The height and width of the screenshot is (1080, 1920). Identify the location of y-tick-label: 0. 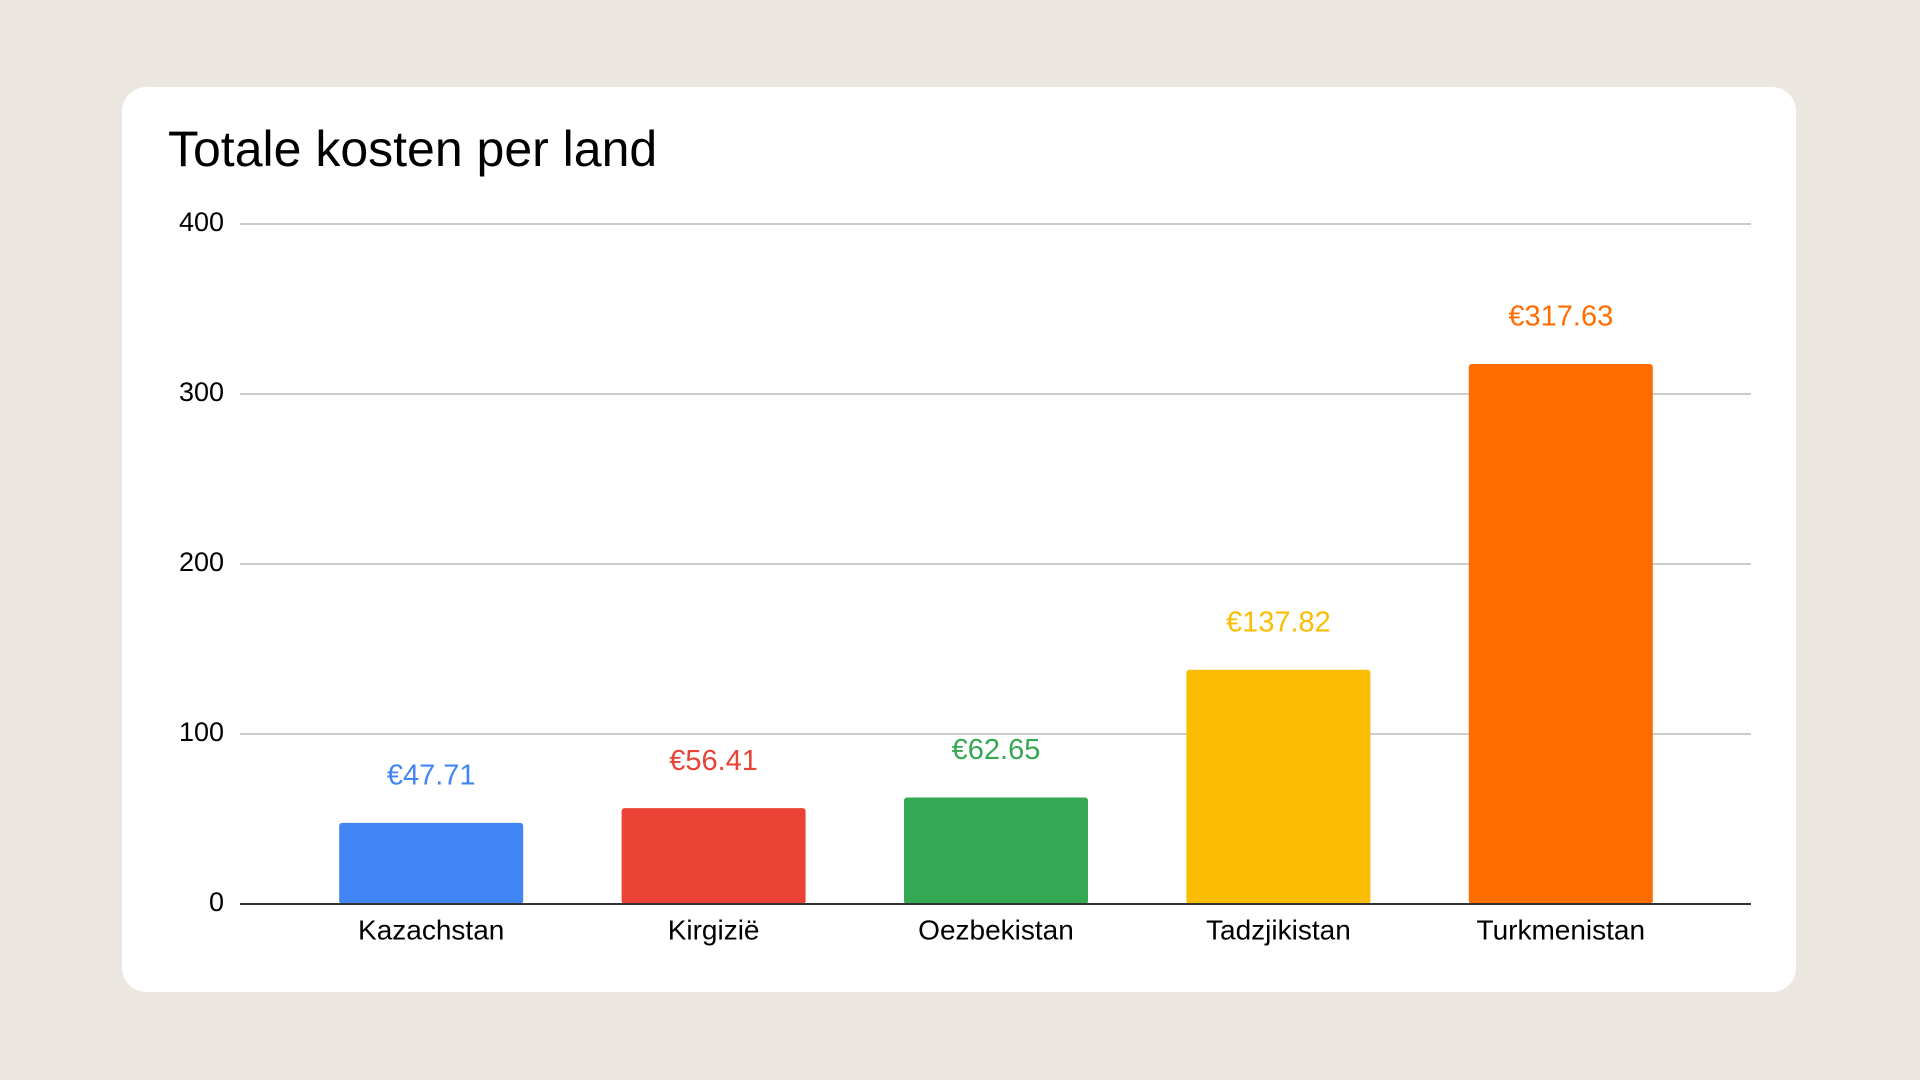
(216, 902).